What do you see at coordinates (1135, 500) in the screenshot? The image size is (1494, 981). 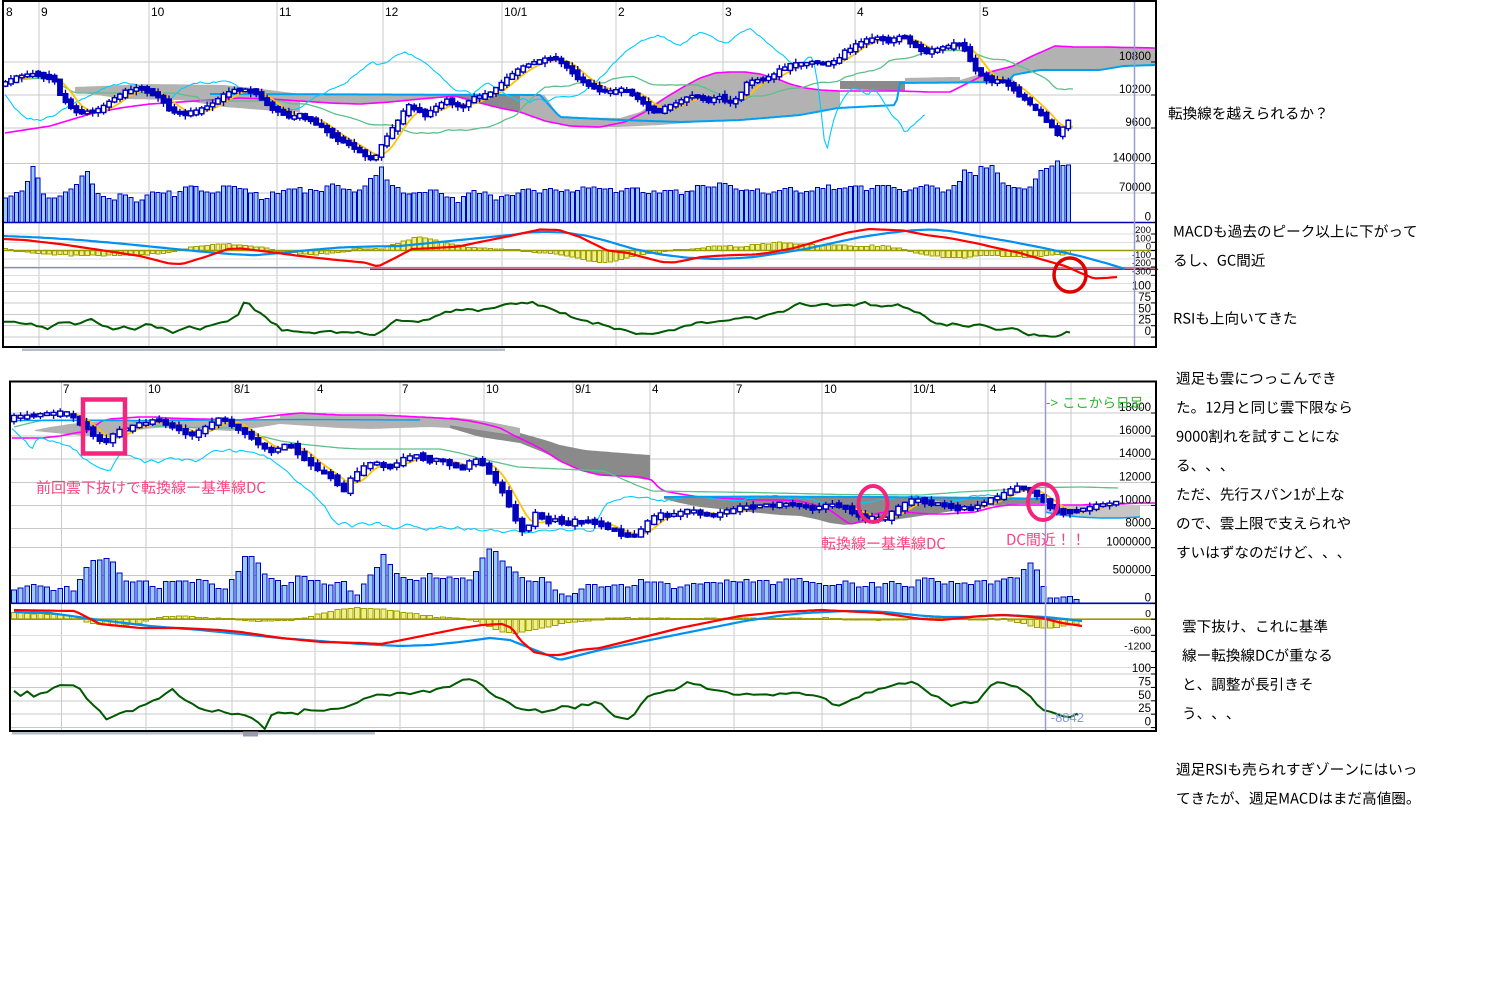 I see `svg-text: 10000` at bounding box center [1135, 500].